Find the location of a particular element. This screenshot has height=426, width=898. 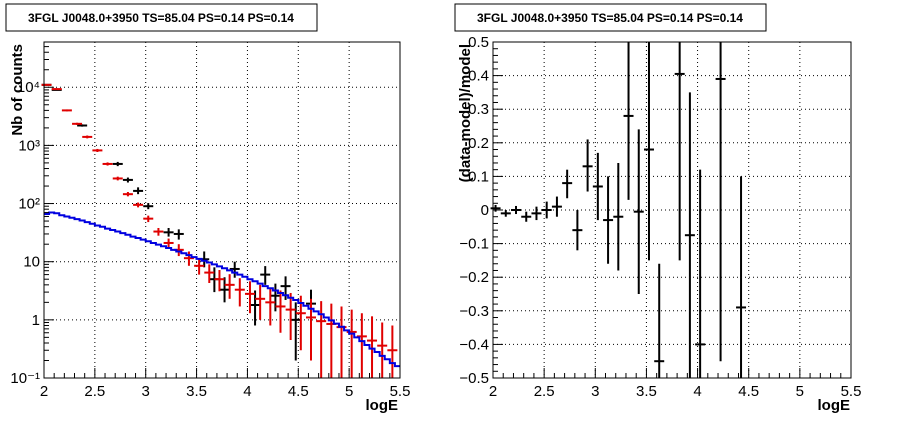

residuals-y-axis-title: (data-model)/model is located at coordinates (465, 113).